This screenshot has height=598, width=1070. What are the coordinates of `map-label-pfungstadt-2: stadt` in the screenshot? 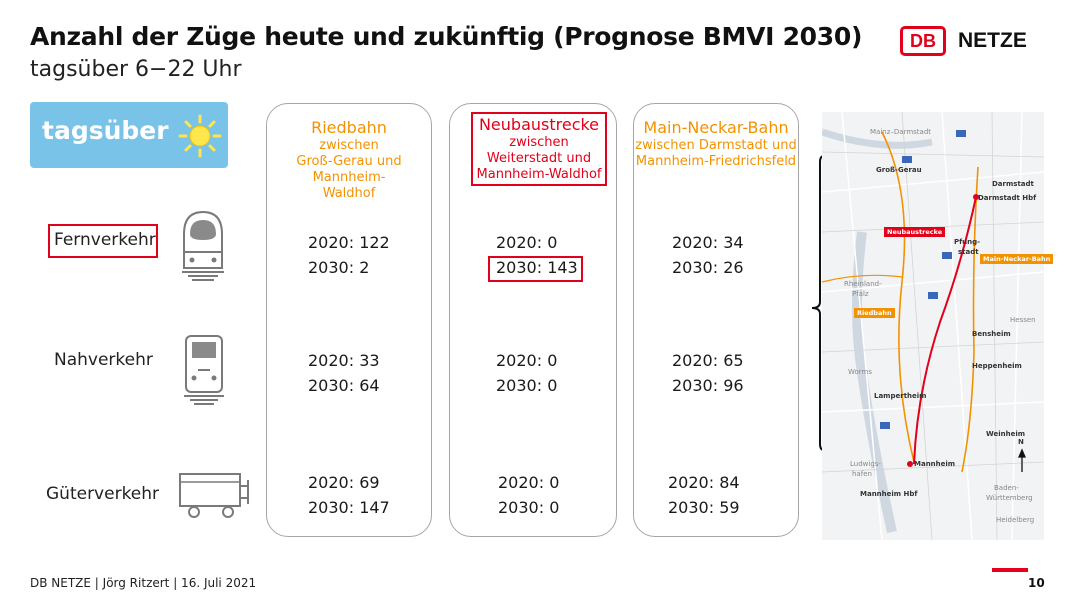 It's located at (968, 252).